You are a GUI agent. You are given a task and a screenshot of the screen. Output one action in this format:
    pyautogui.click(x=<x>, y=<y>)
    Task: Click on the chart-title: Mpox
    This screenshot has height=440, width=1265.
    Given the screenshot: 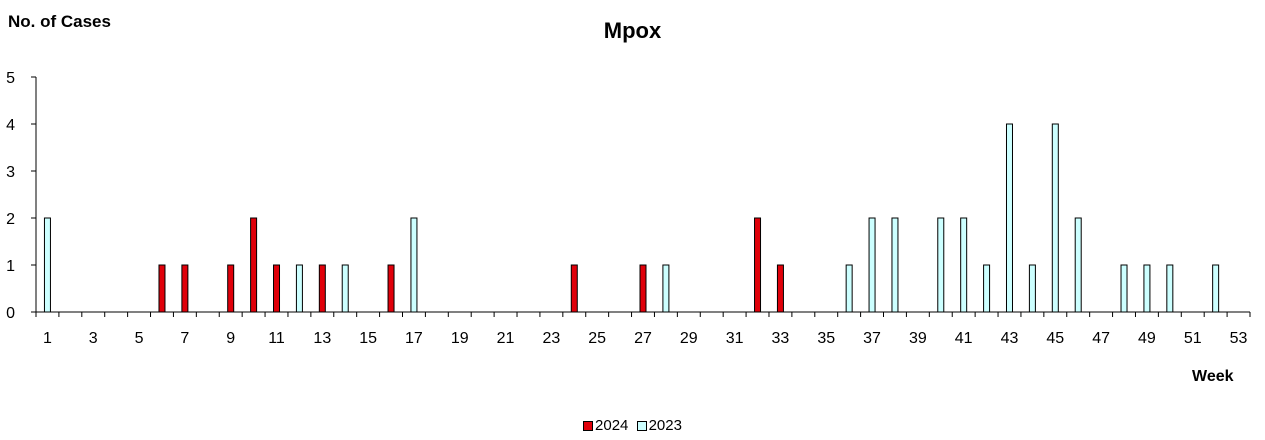 What is the action you would take?
    pyautogui.click(x=632, y=30)
    